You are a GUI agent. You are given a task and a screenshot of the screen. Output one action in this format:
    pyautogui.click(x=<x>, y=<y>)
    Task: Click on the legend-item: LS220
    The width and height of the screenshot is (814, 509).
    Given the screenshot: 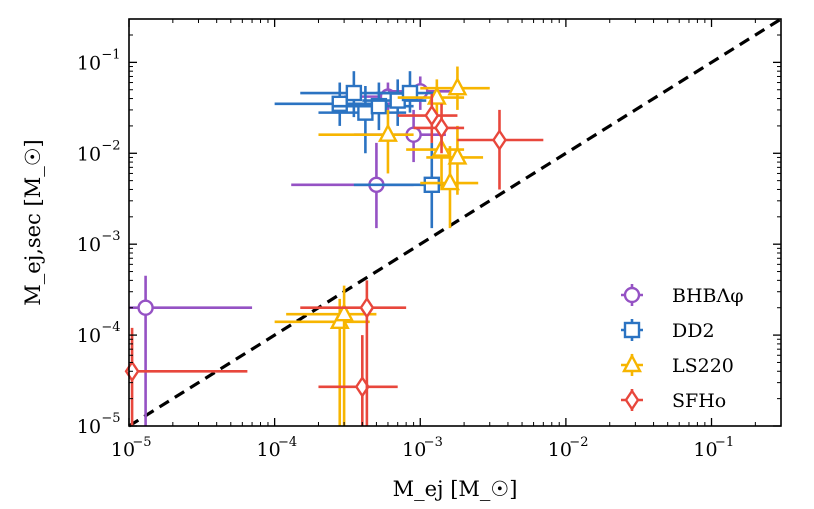 What is the action you would take?
    pyautogui.click(x=677, y=365)
    